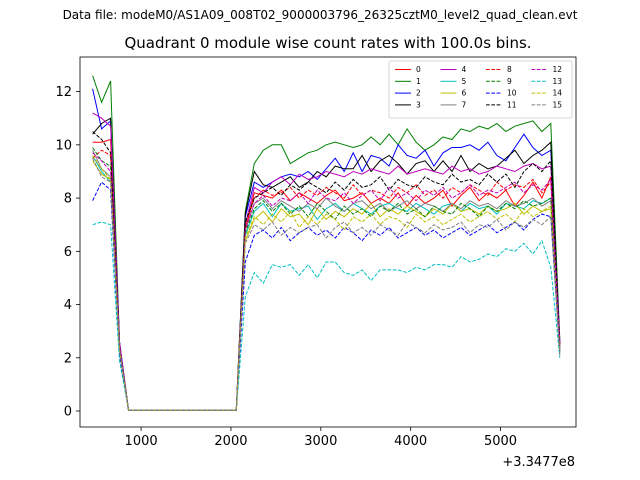  Describe the element at coordinates (480, 89) in the screenshot. I see `legend-box` at that location.